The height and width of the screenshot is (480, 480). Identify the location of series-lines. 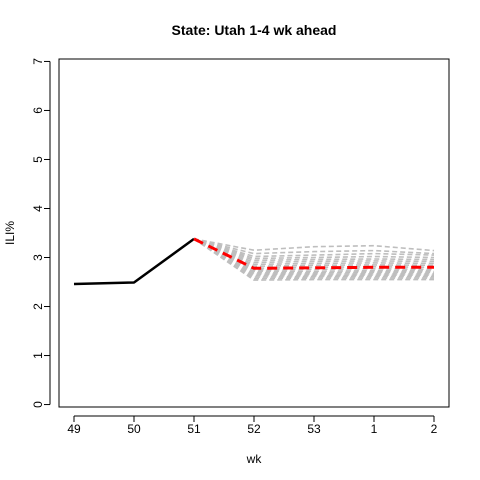
(253, 261).